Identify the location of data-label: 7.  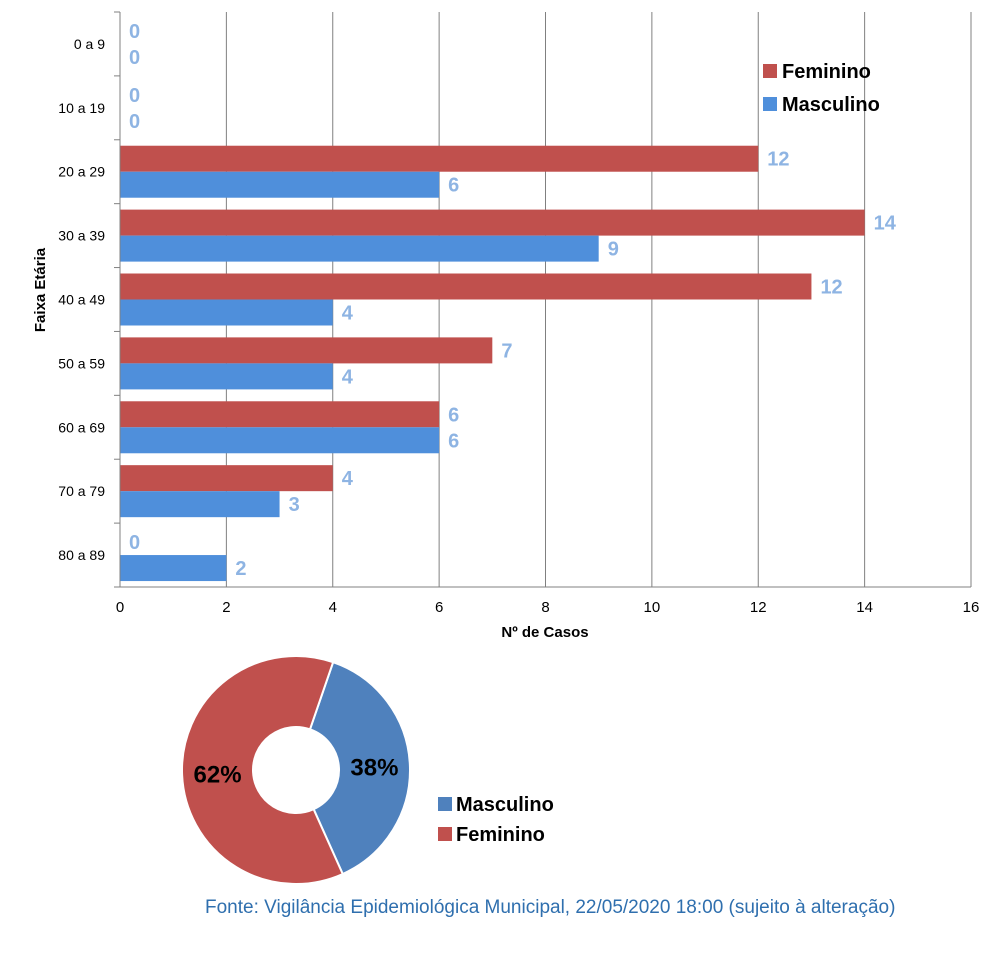
(506, 351).